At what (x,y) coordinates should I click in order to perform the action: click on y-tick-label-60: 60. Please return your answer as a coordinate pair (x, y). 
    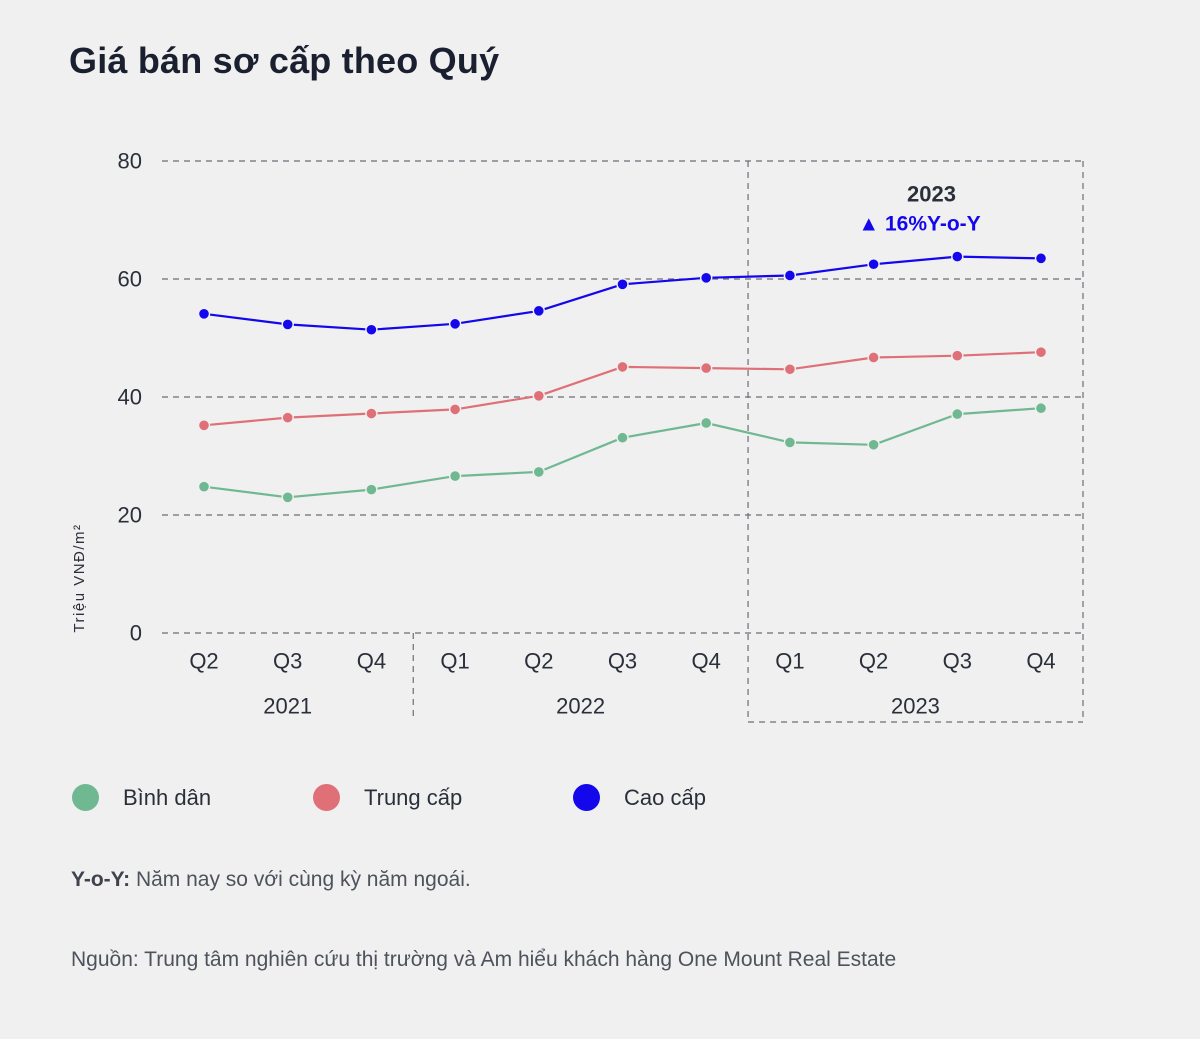
    Looking at the image, I should click on (130, 279).